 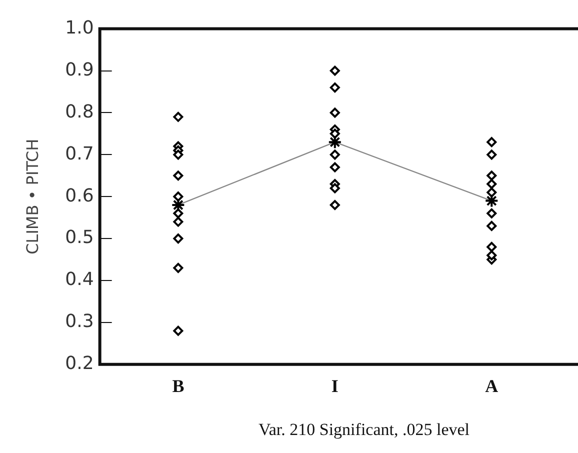 I want to click on x-tick-label: I, so click(x=334, y=386).